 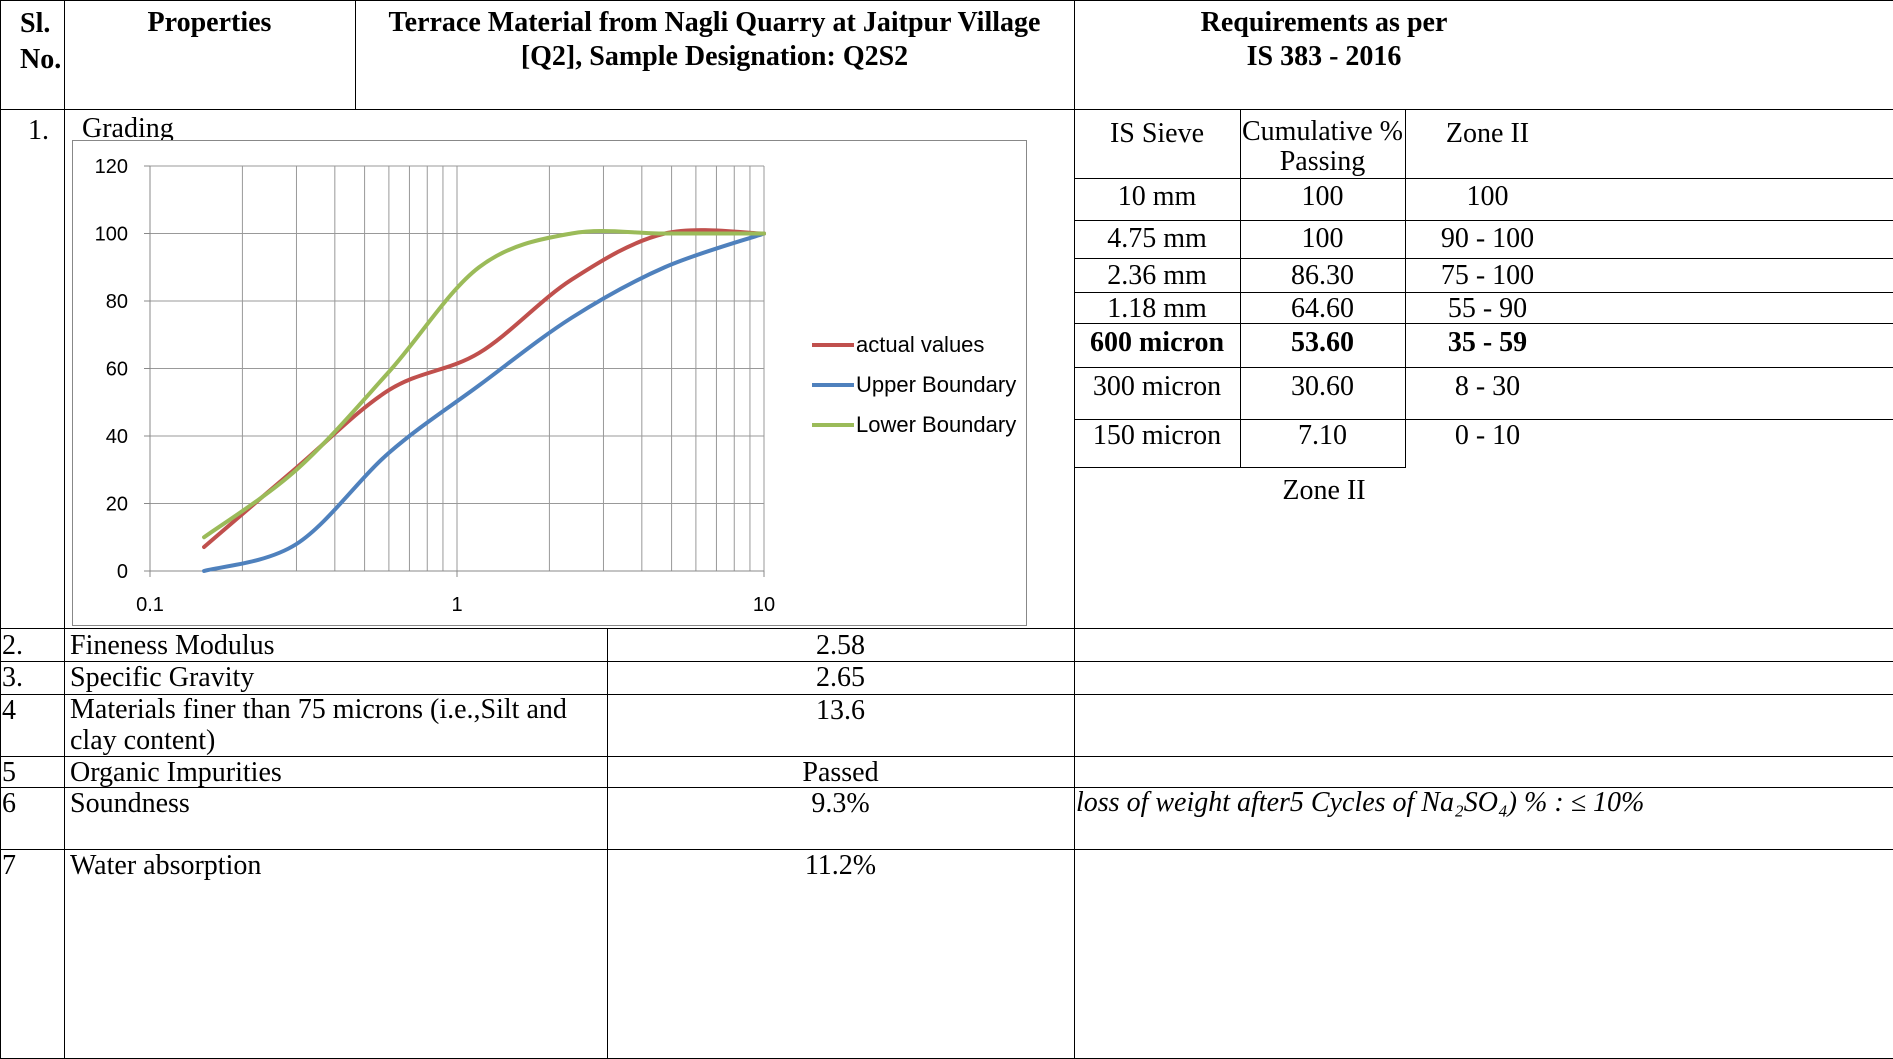 I want to click on sieve-row-118-passing: 64.60, so click(x=1322, y=308).